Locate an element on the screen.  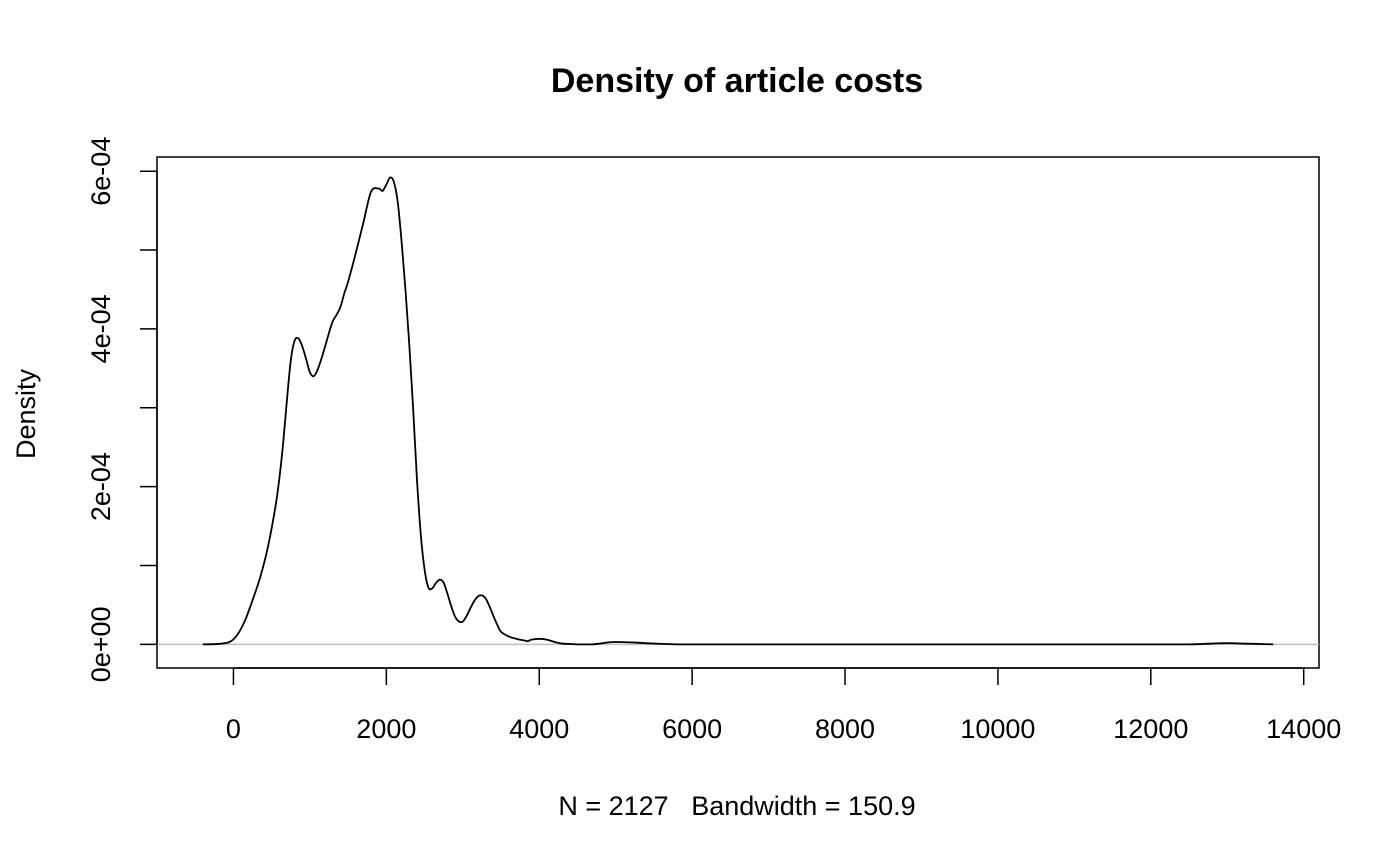
x-tick-label: 6000 is located at coordinates (692, 729).